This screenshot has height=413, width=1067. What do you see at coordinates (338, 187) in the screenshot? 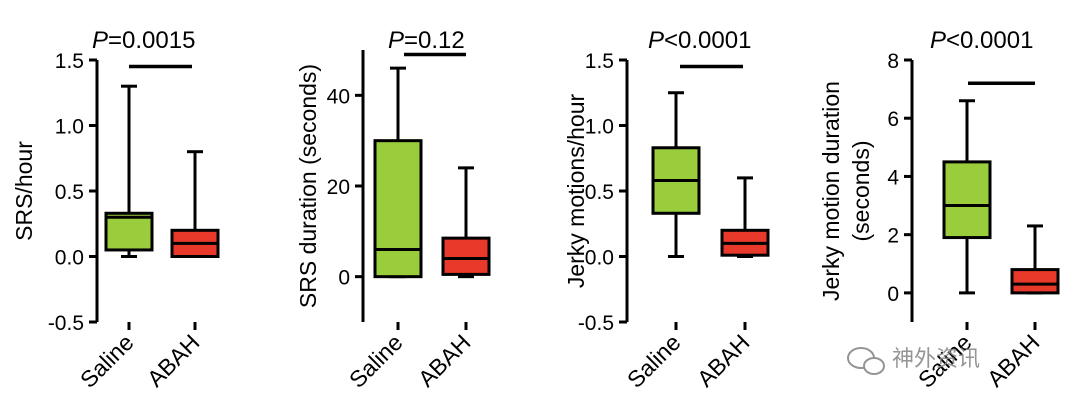
I see `y-tick-label: 20` at bounding box center [338, 187].